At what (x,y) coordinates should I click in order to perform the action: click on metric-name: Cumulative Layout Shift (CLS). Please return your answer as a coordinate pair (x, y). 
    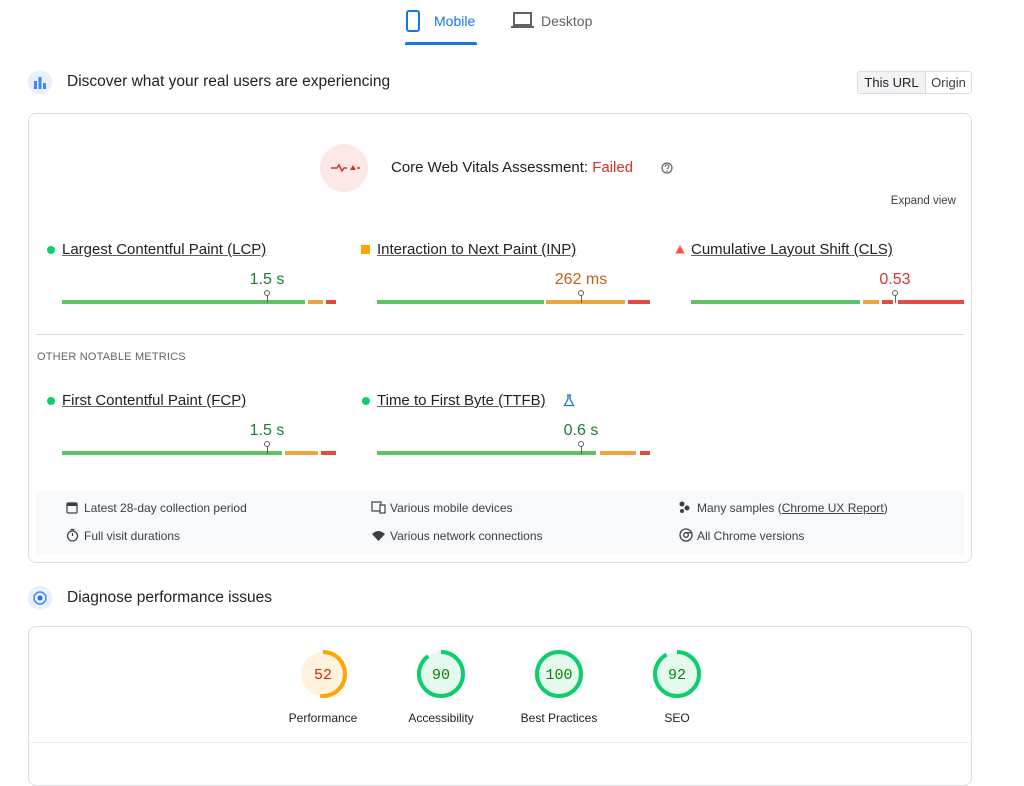
    Looking at the image, I should click on (792, 249).